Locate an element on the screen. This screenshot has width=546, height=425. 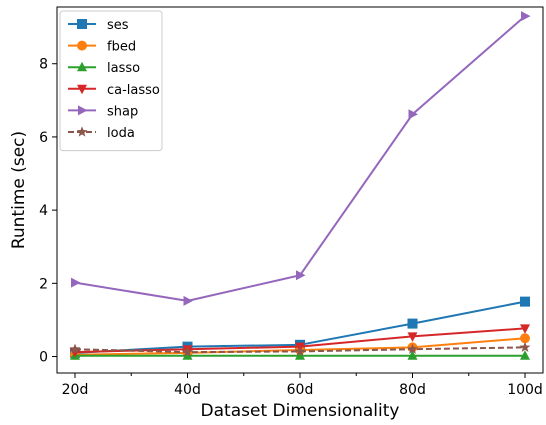
legend-item-fbed: fbed is located at coordinates (102, 47).